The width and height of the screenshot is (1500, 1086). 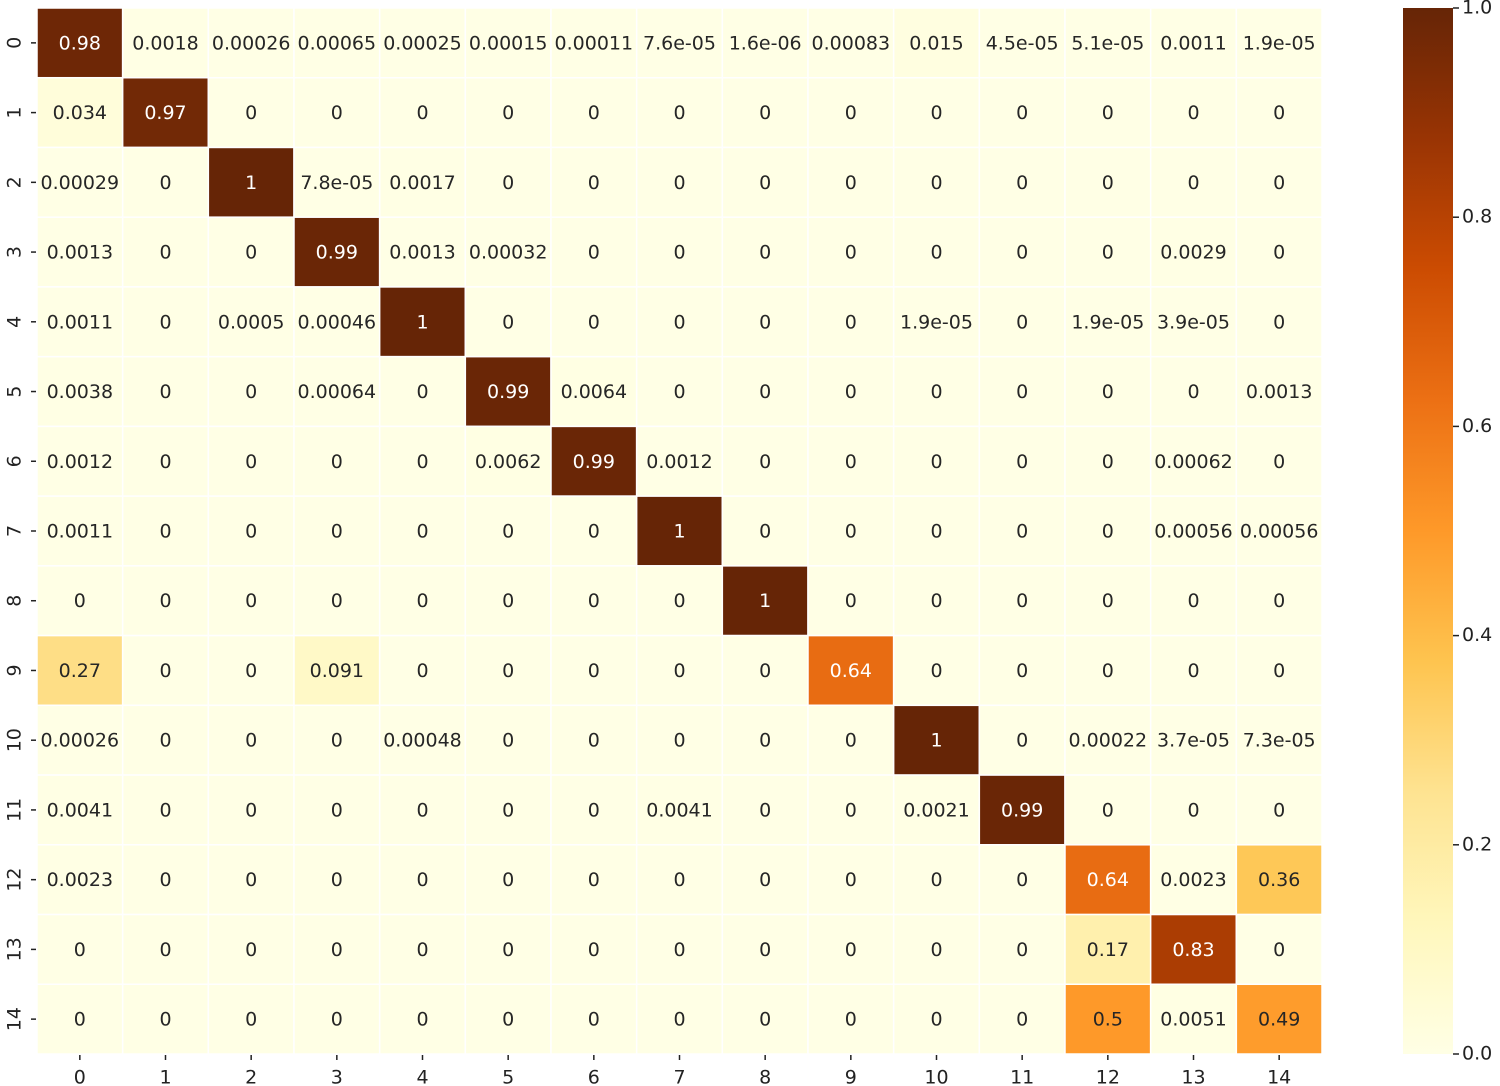 What do you see at coordinates (251, 1020) in the screenshot?
I see `cell-annotation-r14-c2: 0` at bounding box center [251, 1020].